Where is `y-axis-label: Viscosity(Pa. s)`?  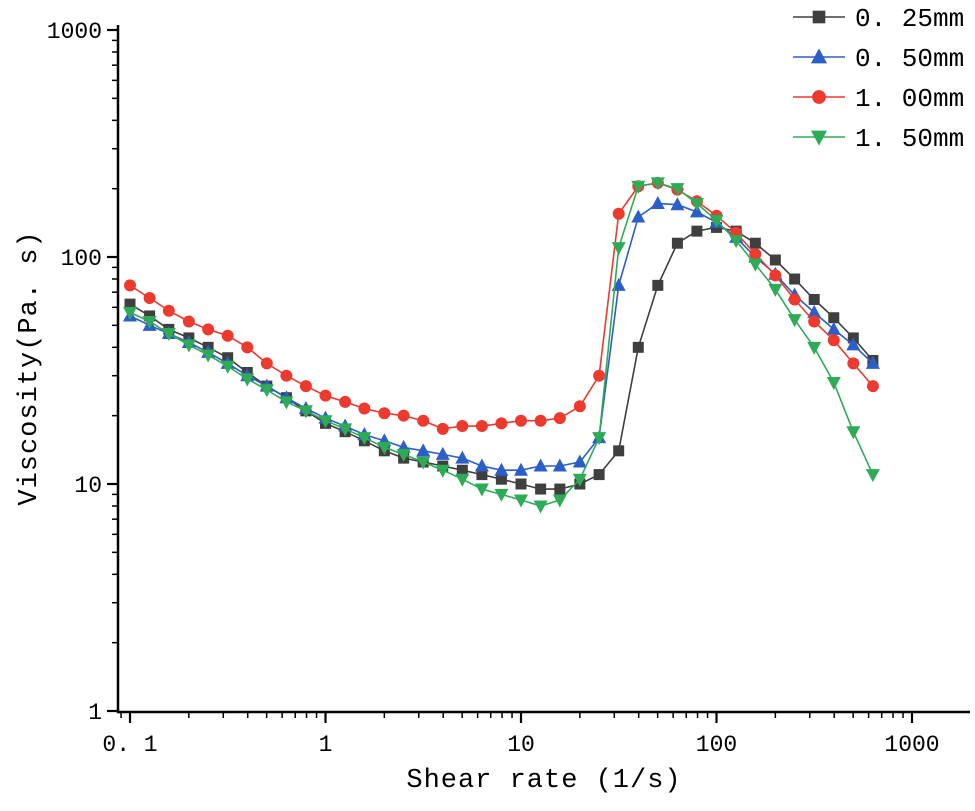
y-axis-label: Viscosity(Pa. s) is located at coordinates (30, 368).